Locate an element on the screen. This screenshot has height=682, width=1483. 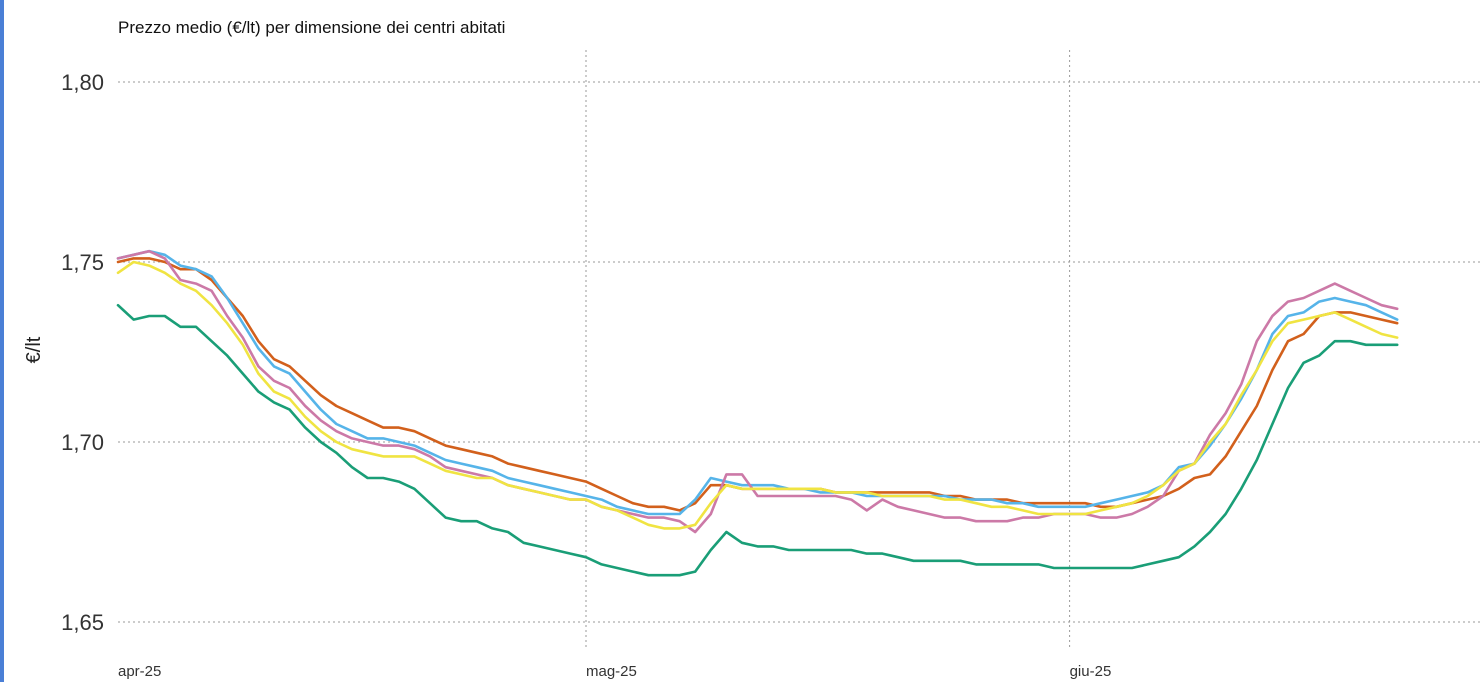
window-edge-accent is located at coordinates (2, 341).